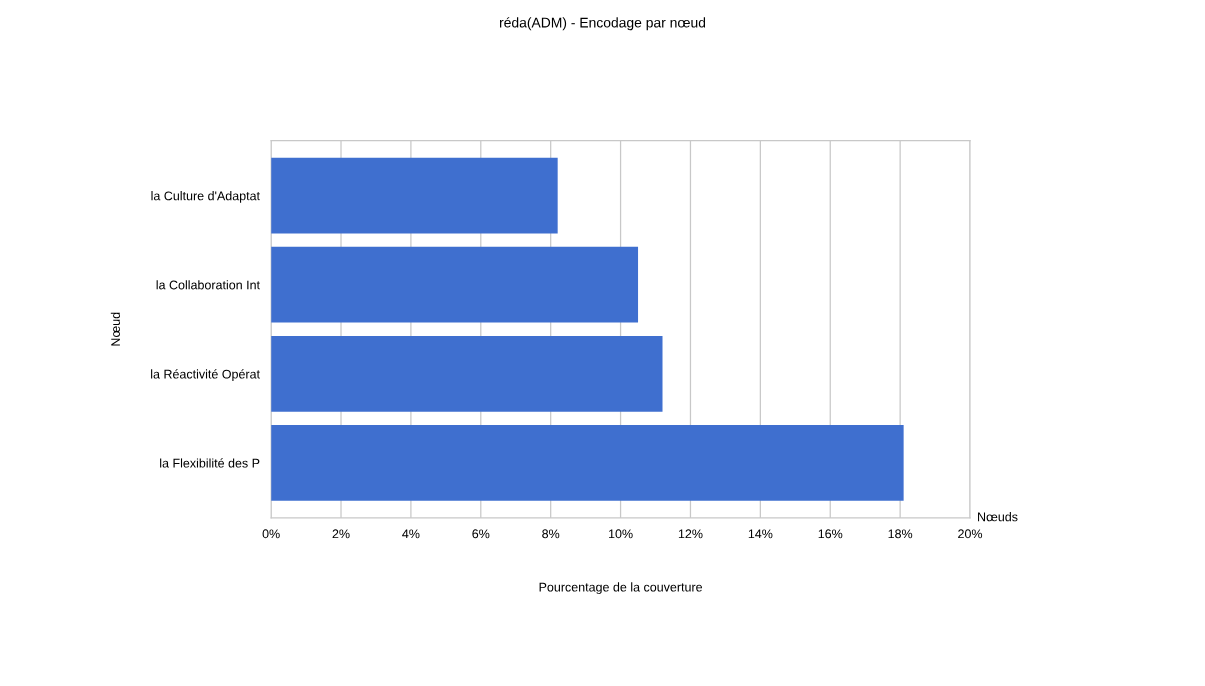 This screenshot has height=686, width=1205. What do you see at coordinates (970, 534) in the screenshot?
I see `x-tick-label: 20%` at bounding box center [970, 534].